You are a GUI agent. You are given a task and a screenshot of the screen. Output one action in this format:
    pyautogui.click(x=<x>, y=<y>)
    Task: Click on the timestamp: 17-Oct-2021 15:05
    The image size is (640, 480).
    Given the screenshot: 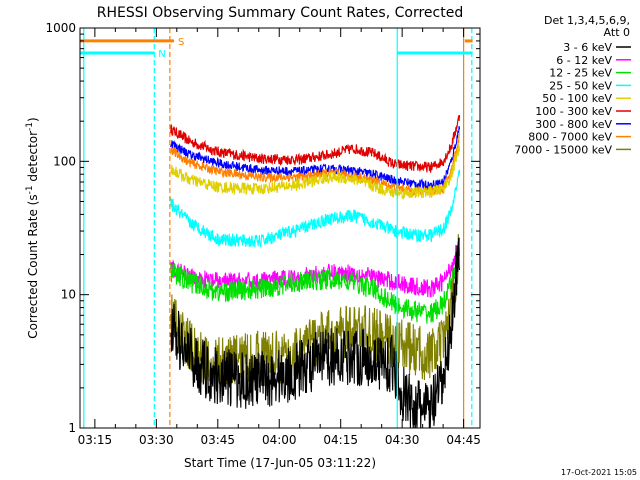 What is the action you would take?
    pyautogui.click(x=599, y=472)
    